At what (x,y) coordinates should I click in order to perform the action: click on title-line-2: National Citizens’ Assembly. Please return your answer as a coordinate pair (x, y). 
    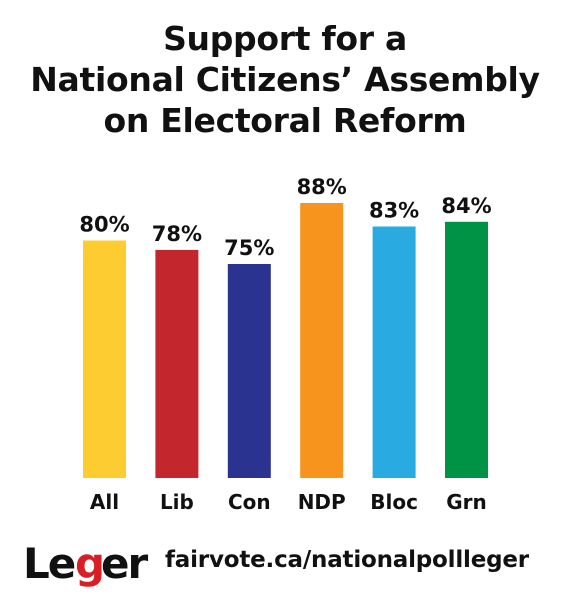
    Looking at the image, I should click on (285, 79).